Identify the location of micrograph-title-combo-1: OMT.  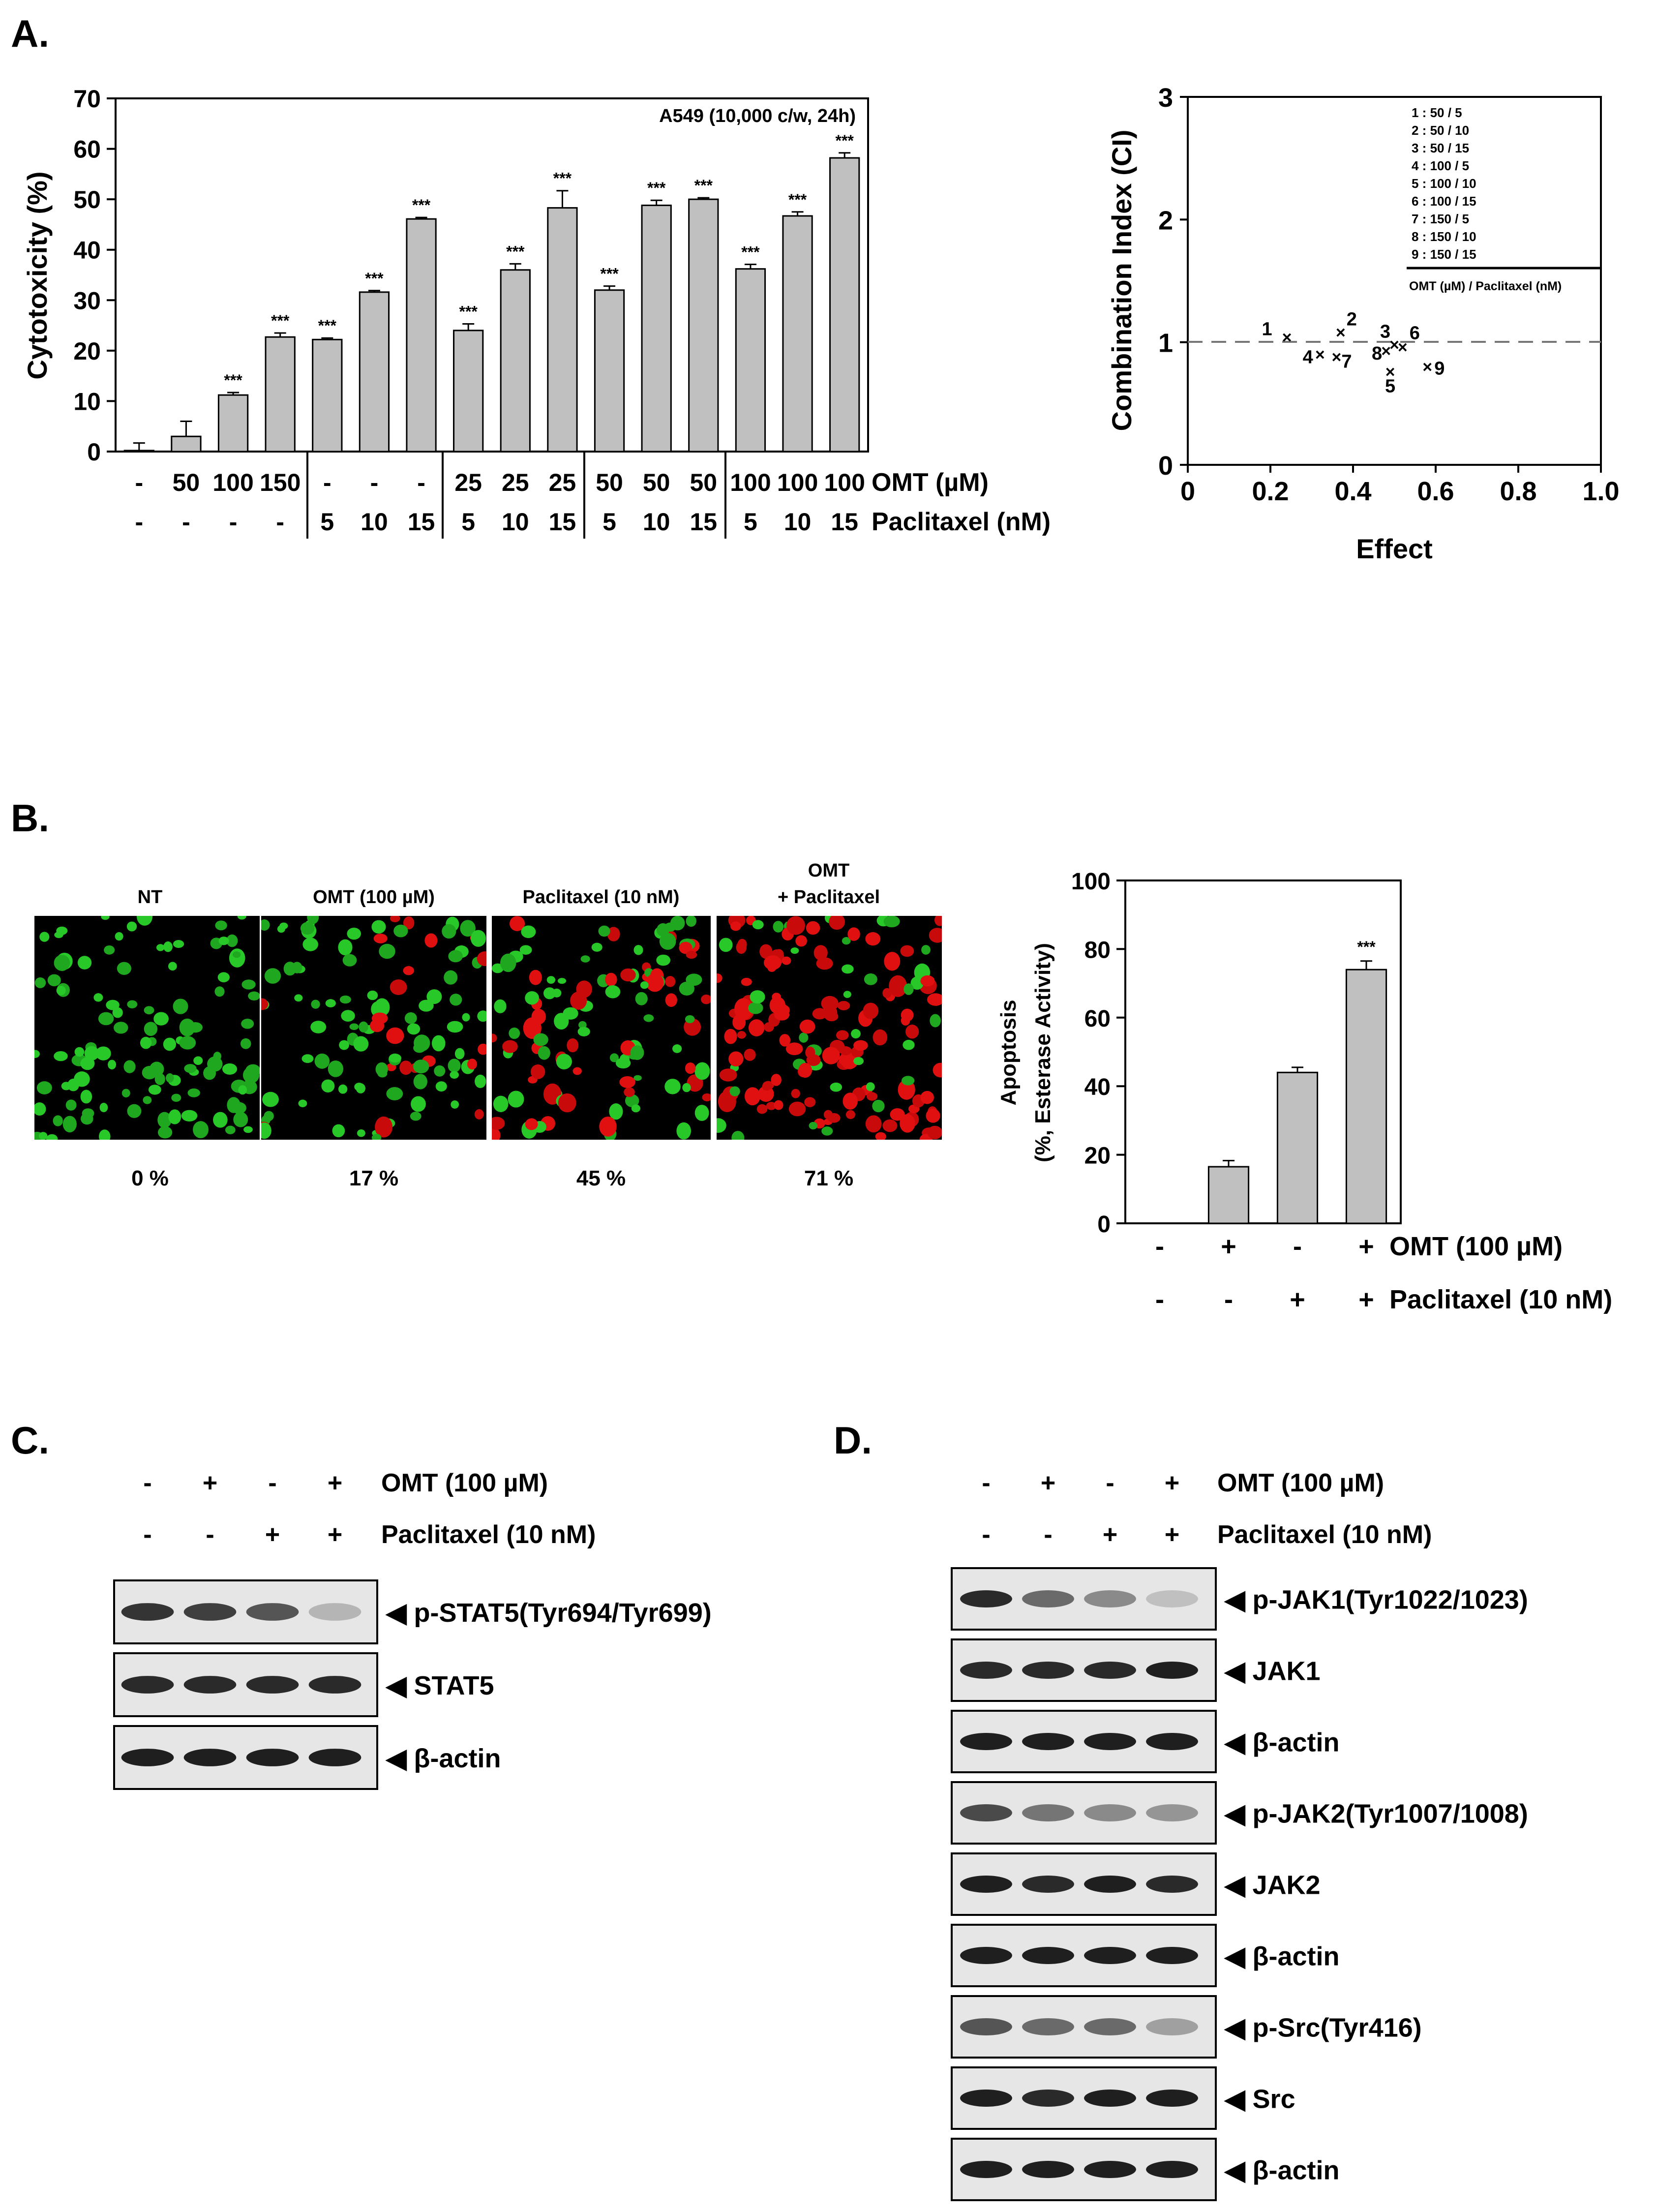
(828, 870).